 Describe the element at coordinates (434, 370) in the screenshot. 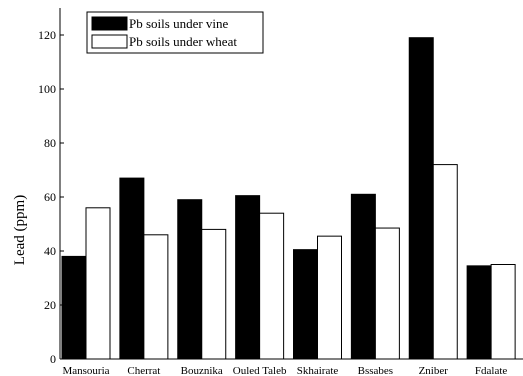

I see `x-tick-label: Zniber` at that location.